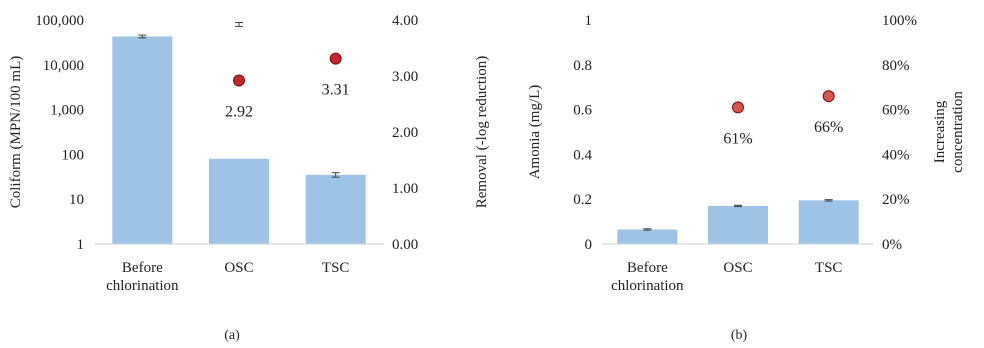  What do you see at coordinates (899, 21) in the screenshot?
I see `y2-tick-label: 100%` at bounding box center [899, 21].